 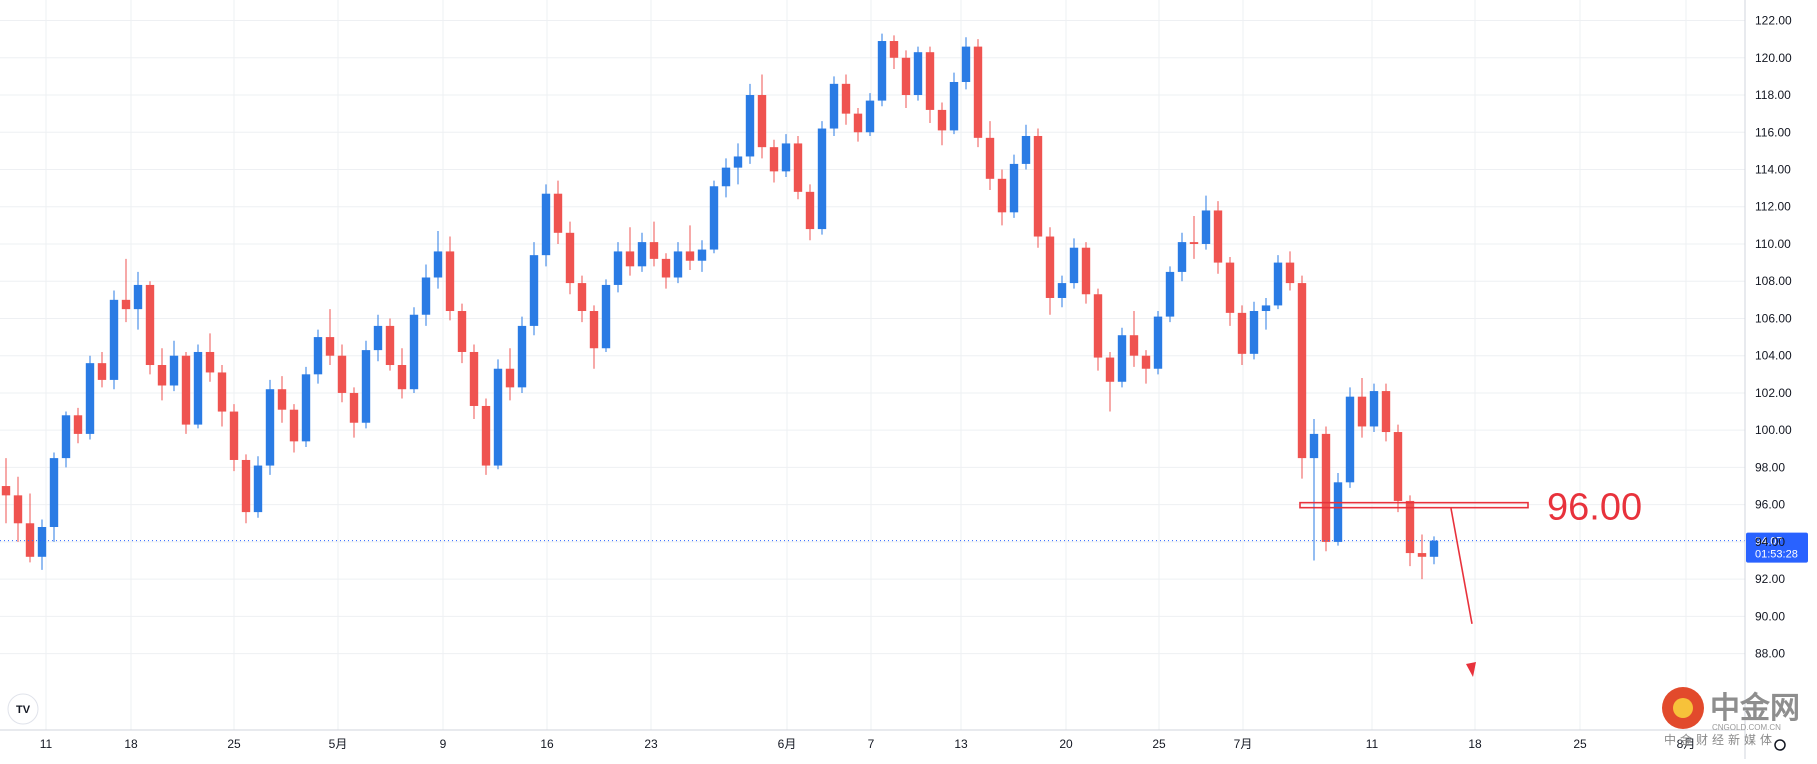 I want to click on price-tick-label: 100.00, so click(x=1773, y=430).